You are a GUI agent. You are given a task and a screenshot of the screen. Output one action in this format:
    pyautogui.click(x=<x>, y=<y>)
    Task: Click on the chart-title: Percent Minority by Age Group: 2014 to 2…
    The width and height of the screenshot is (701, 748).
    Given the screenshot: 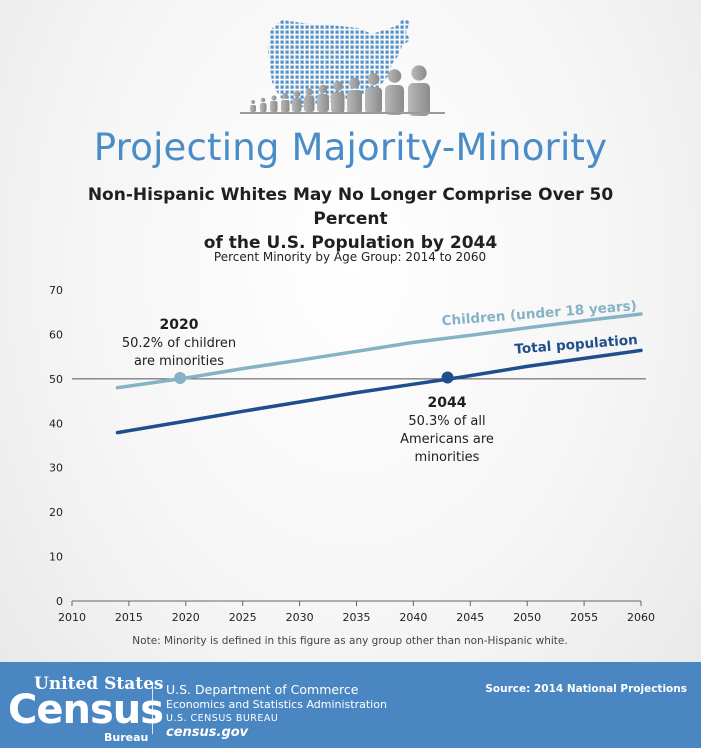 What is the action you would take?
    pyautogui.click(x=350, y=257)
    